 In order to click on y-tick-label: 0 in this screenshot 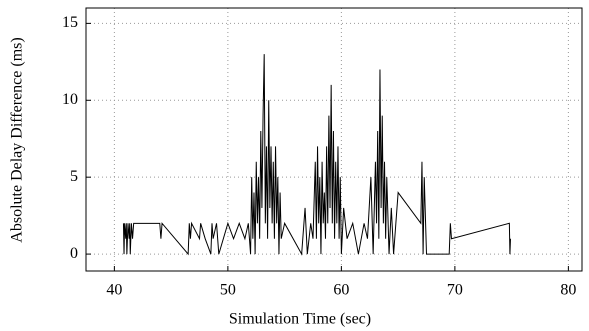, I will do `click(74, 253)`.